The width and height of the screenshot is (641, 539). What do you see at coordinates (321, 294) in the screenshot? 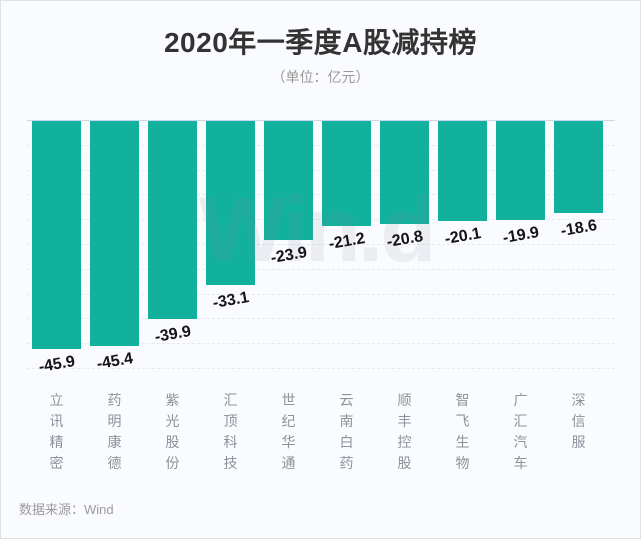
I see `gridline--35` at bounding box center [321, 294].